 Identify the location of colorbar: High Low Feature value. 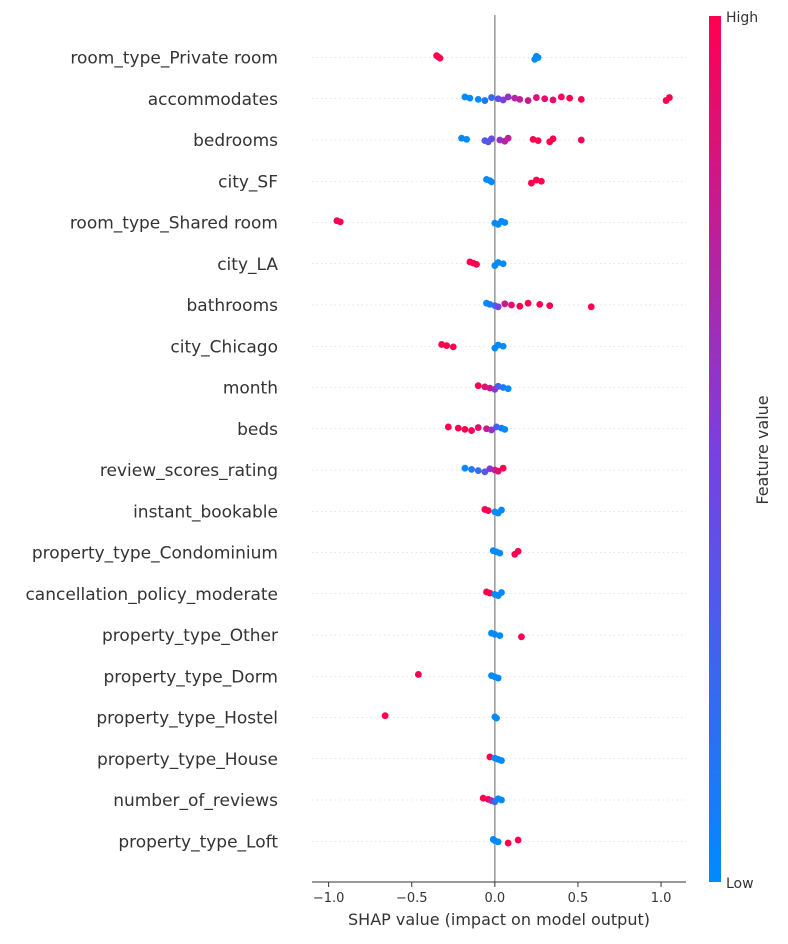
(740, 451).